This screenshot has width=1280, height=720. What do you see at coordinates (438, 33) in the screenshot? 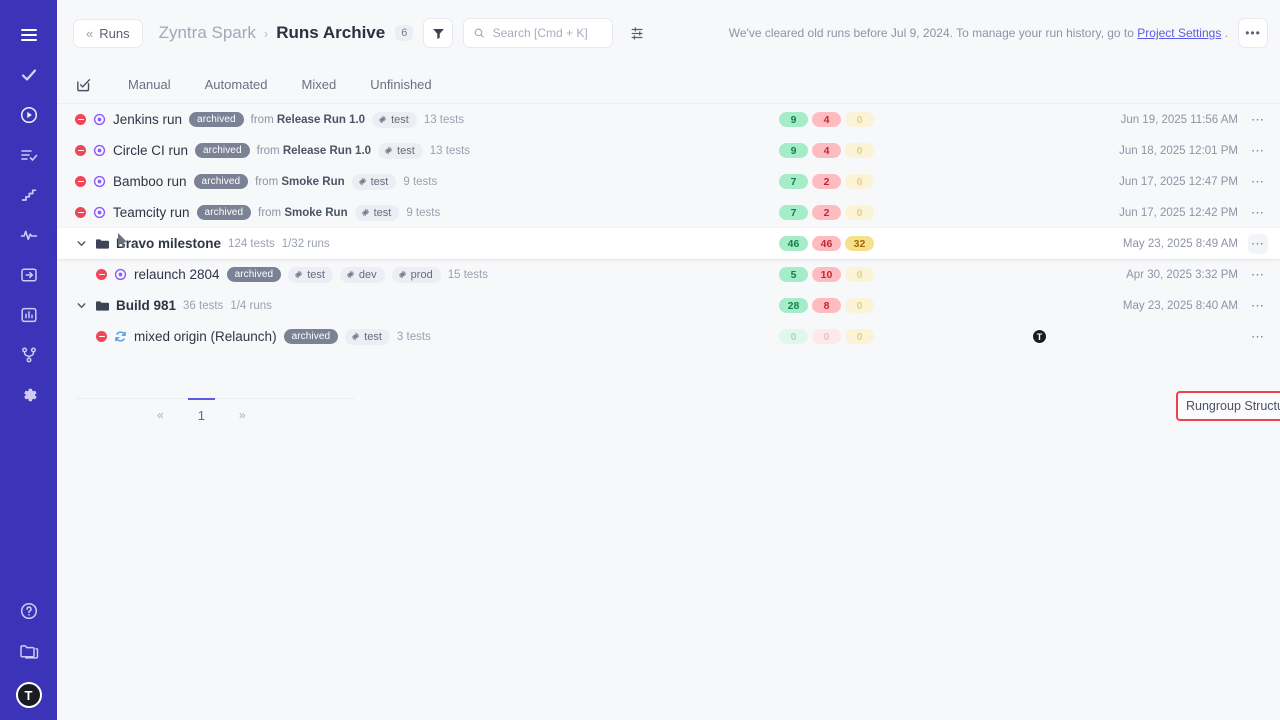
I see `filter-icon` at bounding box center [438, 33].